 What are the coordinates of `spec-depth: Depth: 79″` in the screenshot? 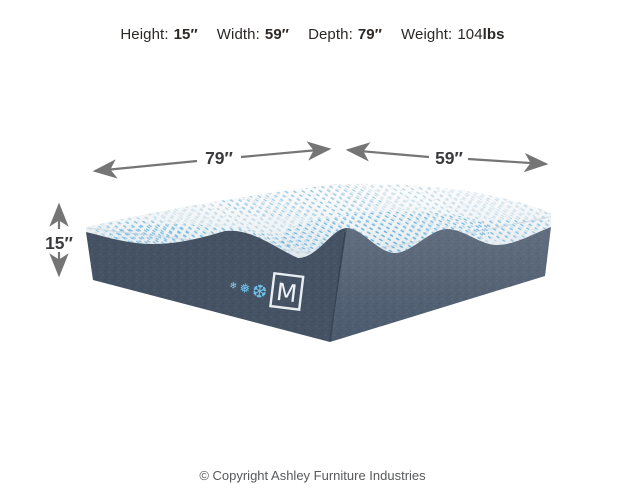 It's located at (345, 34).